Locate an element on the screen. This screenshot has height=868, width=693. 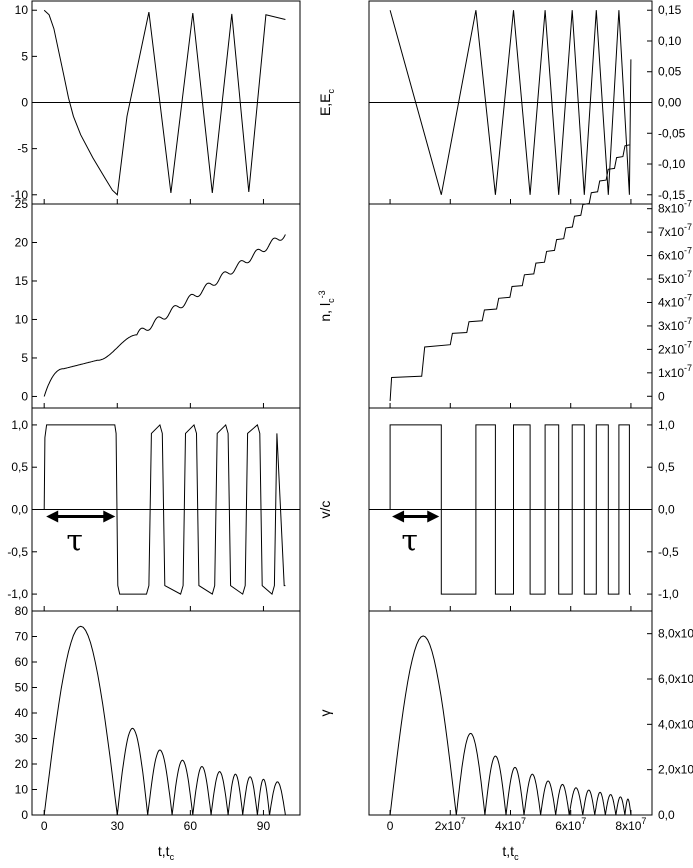
panel-left-1: 25 20 15 10 5 0 is located at coordinates (158, 303).